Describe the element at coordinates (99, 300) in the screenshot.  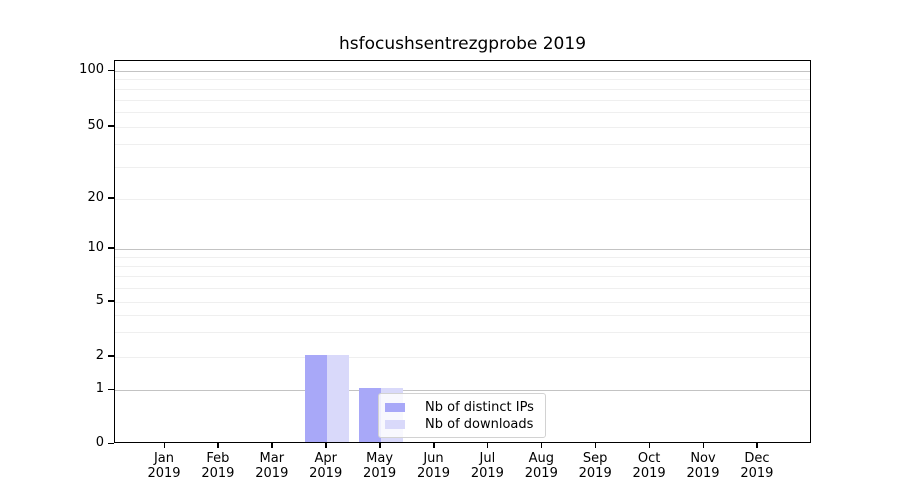
I see `y-tick-label: 5` at that location.